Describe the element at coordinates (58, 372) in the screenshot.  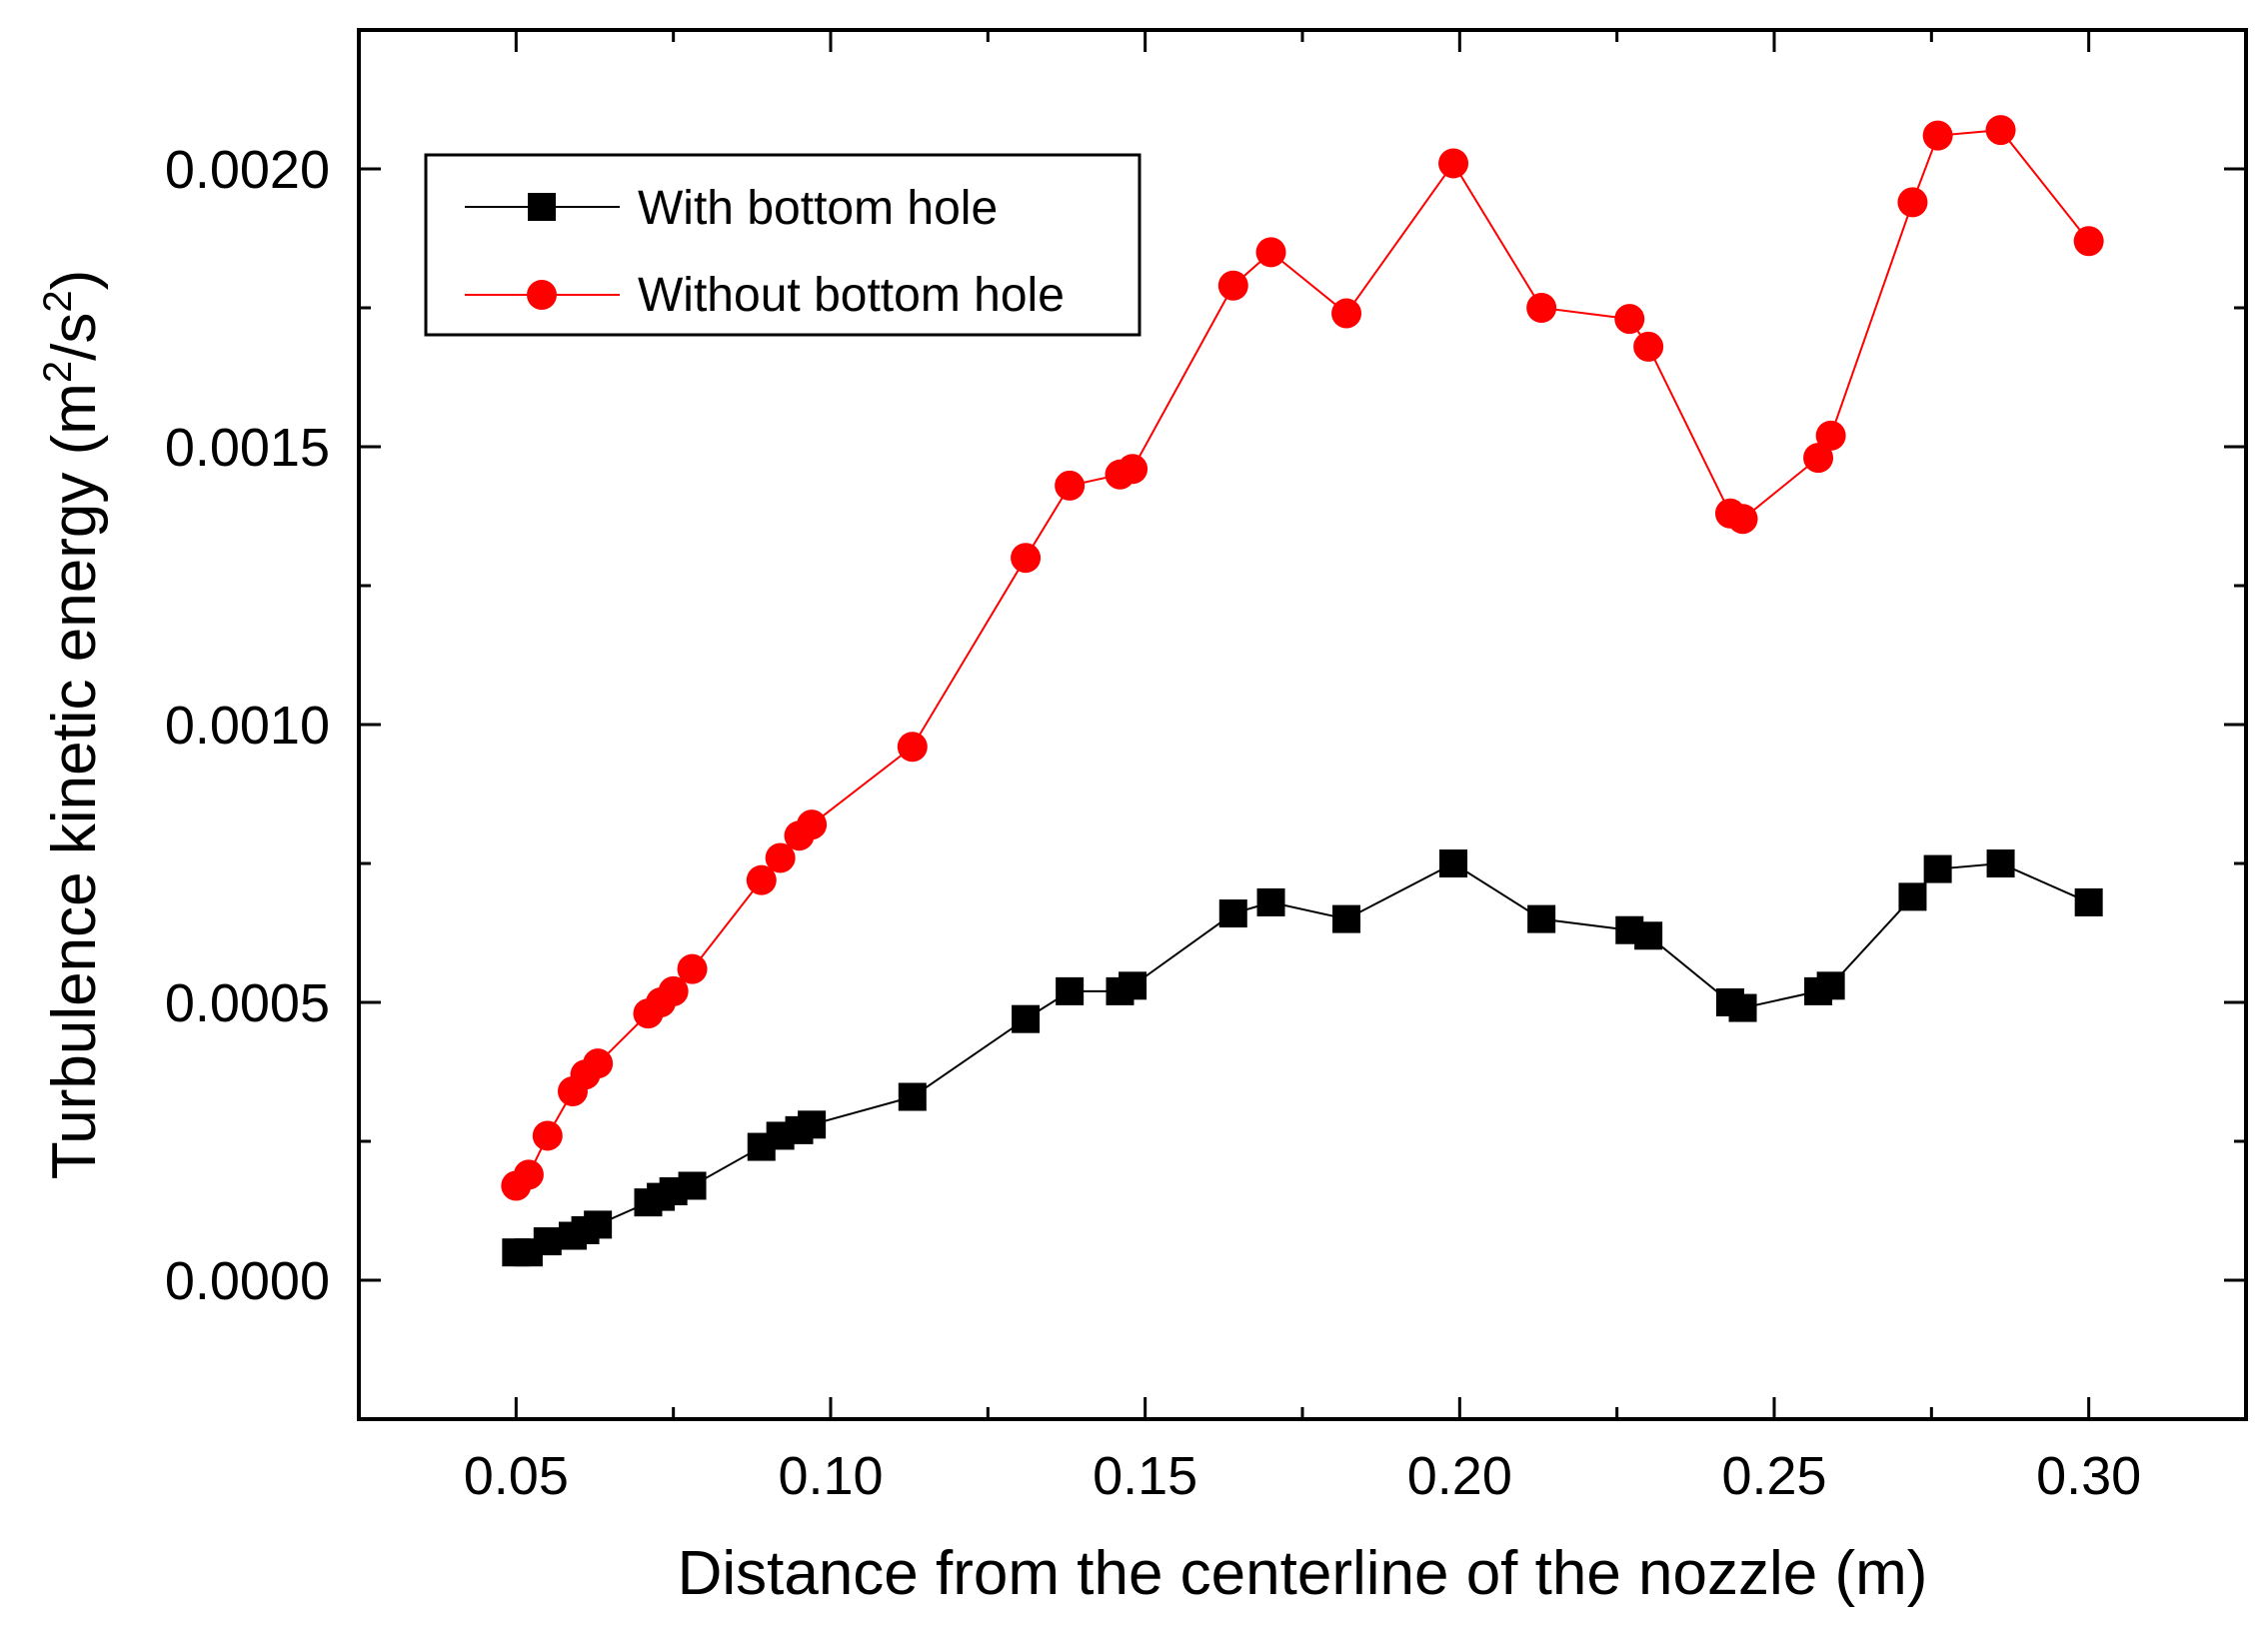
I see `y-axis-title-sup1: 2` at that location.